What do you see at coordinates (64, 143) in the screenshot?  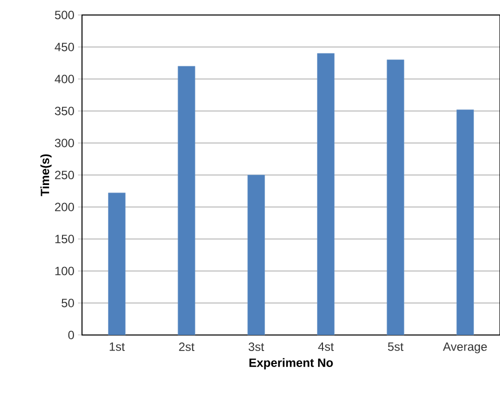 I see `y-tick-label: 300` at bounding box center [64, 143].